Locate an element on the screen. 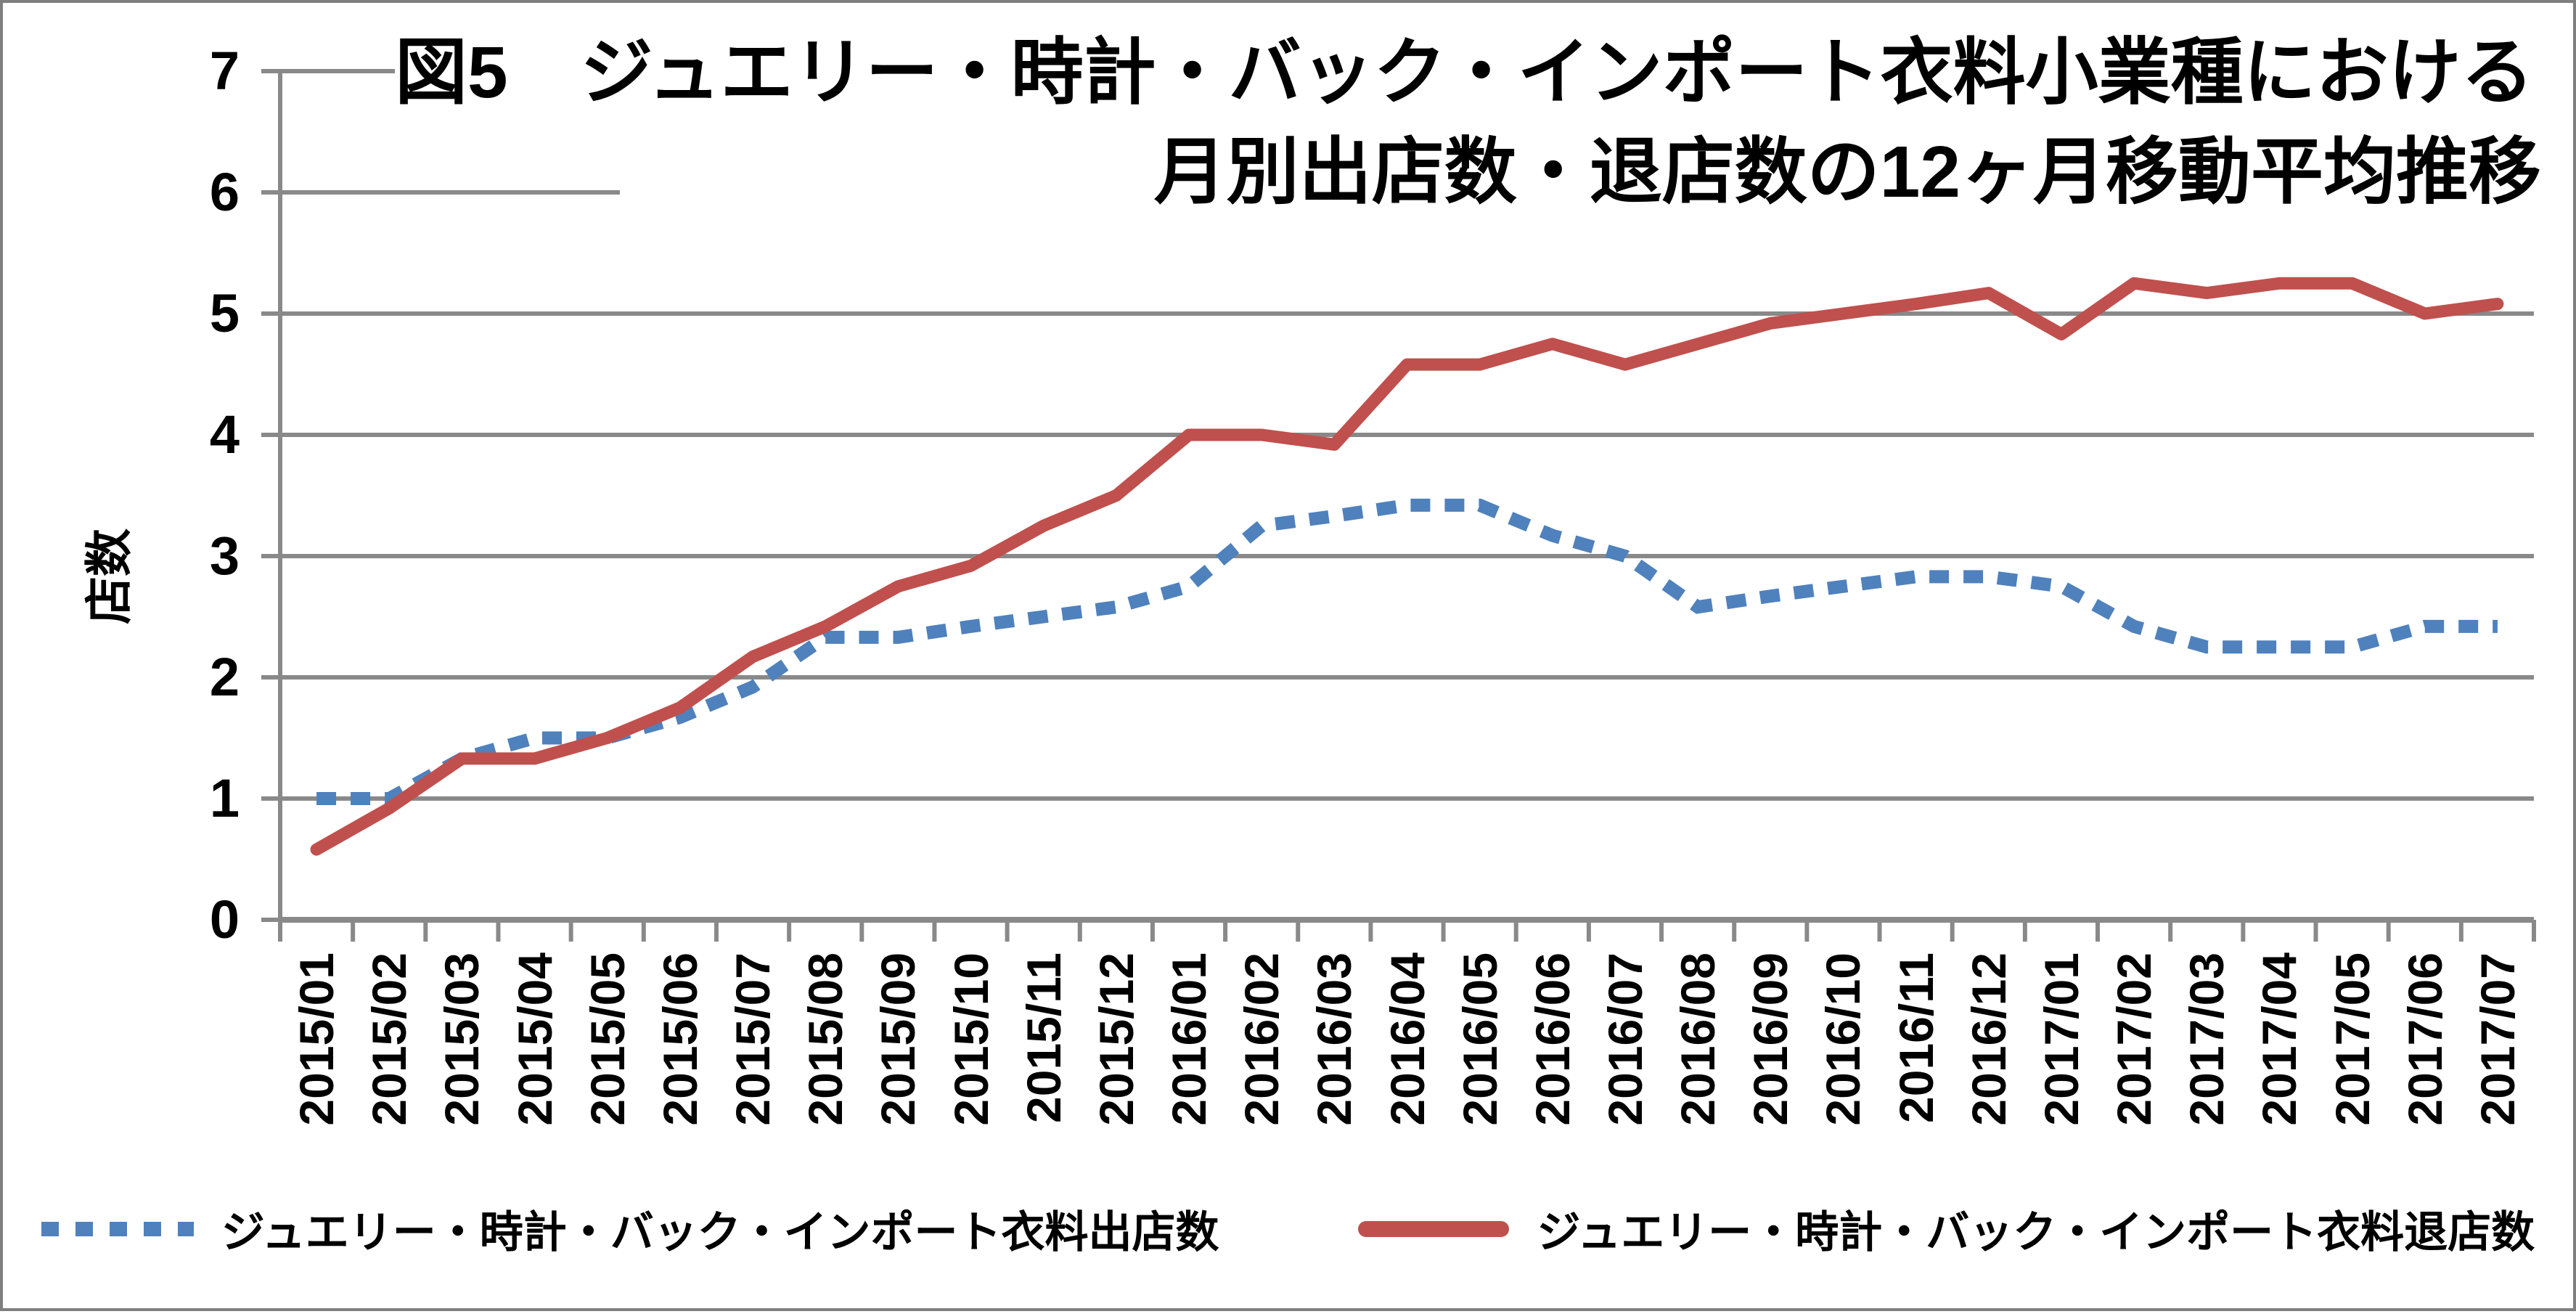 This screenshot has width=2576, height=1314. x-axis-tick-label: 2016/09 is located at coordinates (1771, 1039).